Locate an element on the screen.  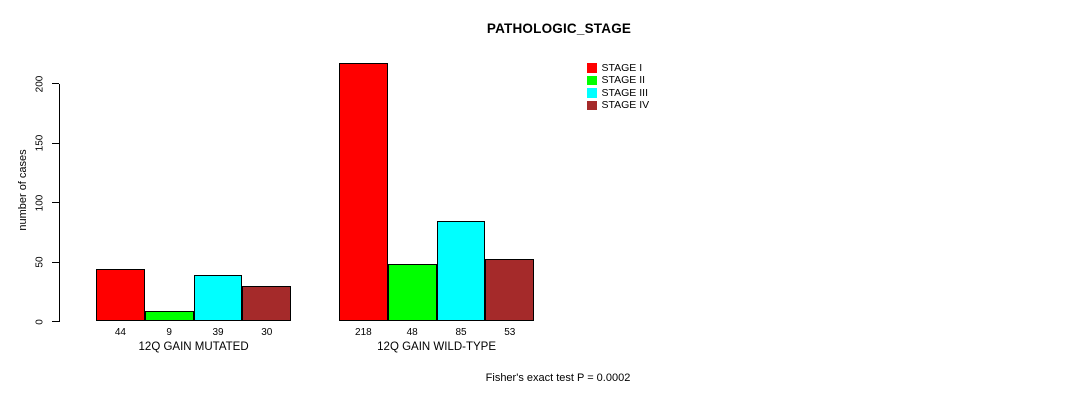
x-category-label: 12Q GAIN WILD-TYPE is located at coordinates (437, 346).